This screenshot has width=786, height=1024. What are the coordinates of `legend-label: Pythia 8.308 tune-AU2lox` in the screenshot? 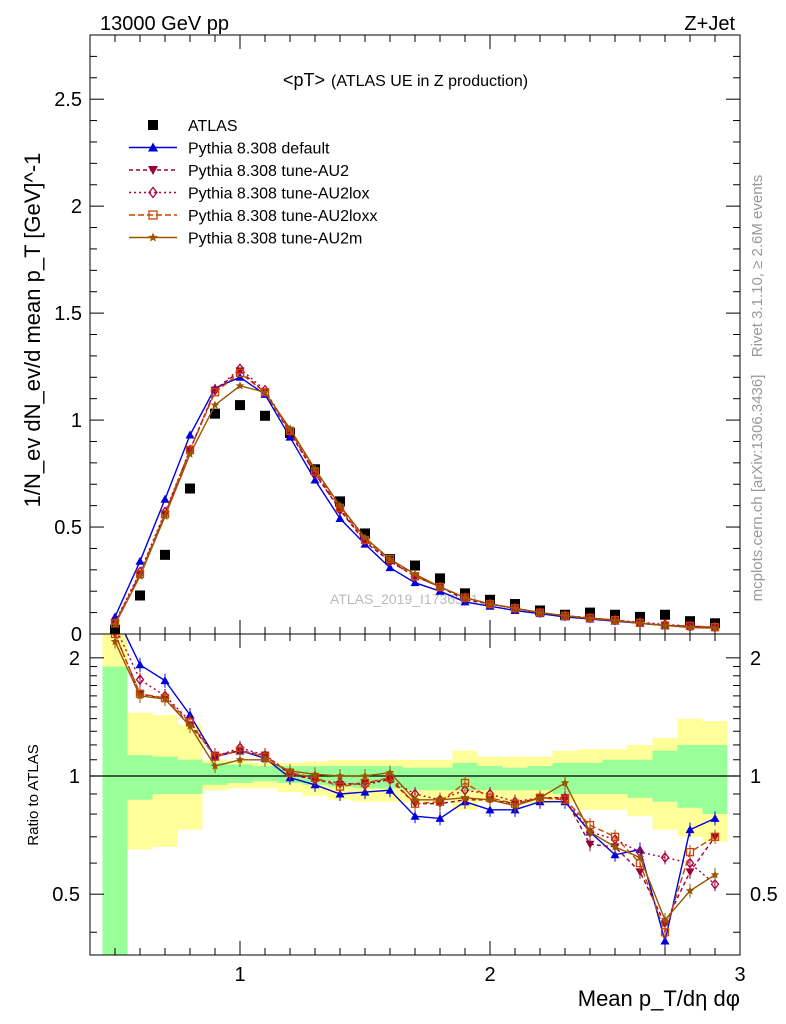 It's located at (278, 194).